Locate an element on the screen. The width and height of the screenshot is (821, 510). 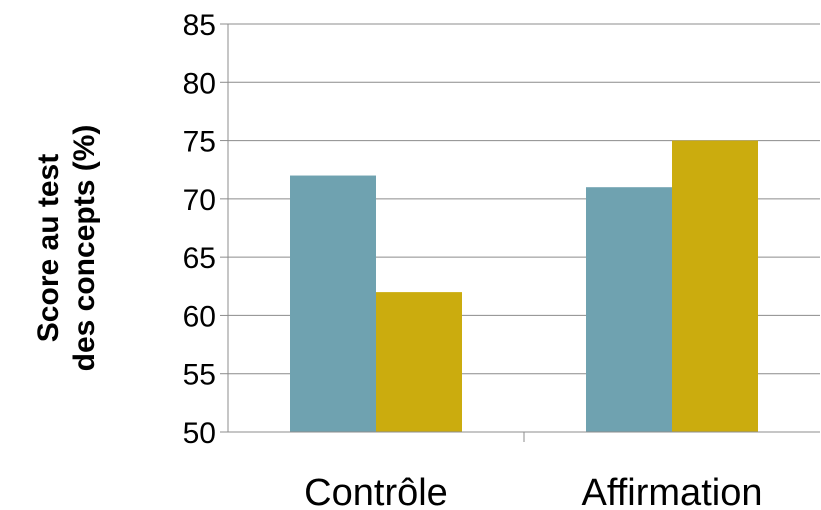
bar-contrôle-series-2 is located at coordinates (419, 362).